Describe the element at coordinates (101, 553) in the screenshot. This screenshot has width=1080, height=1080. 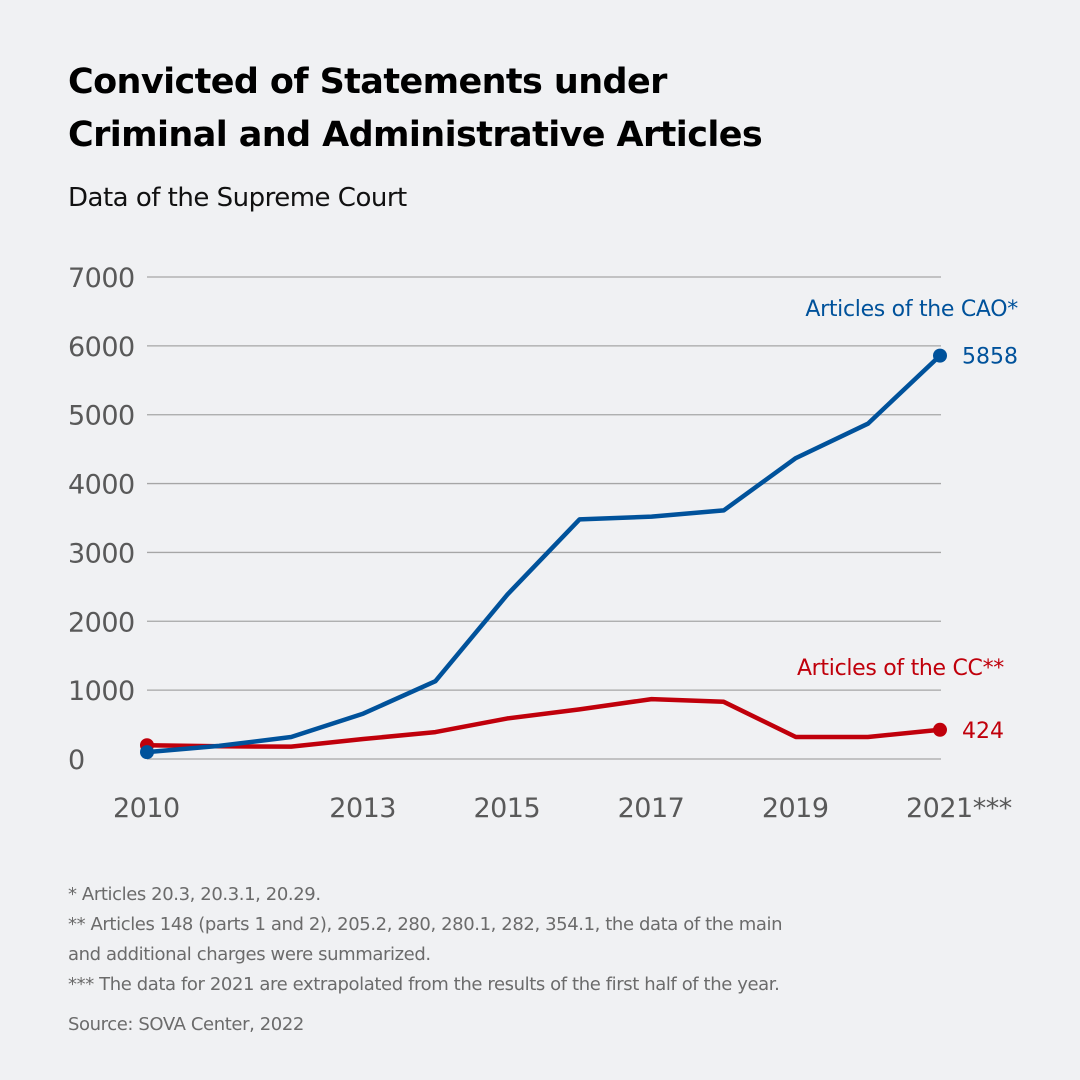
I see `y-tick-label: 3000` at that location.